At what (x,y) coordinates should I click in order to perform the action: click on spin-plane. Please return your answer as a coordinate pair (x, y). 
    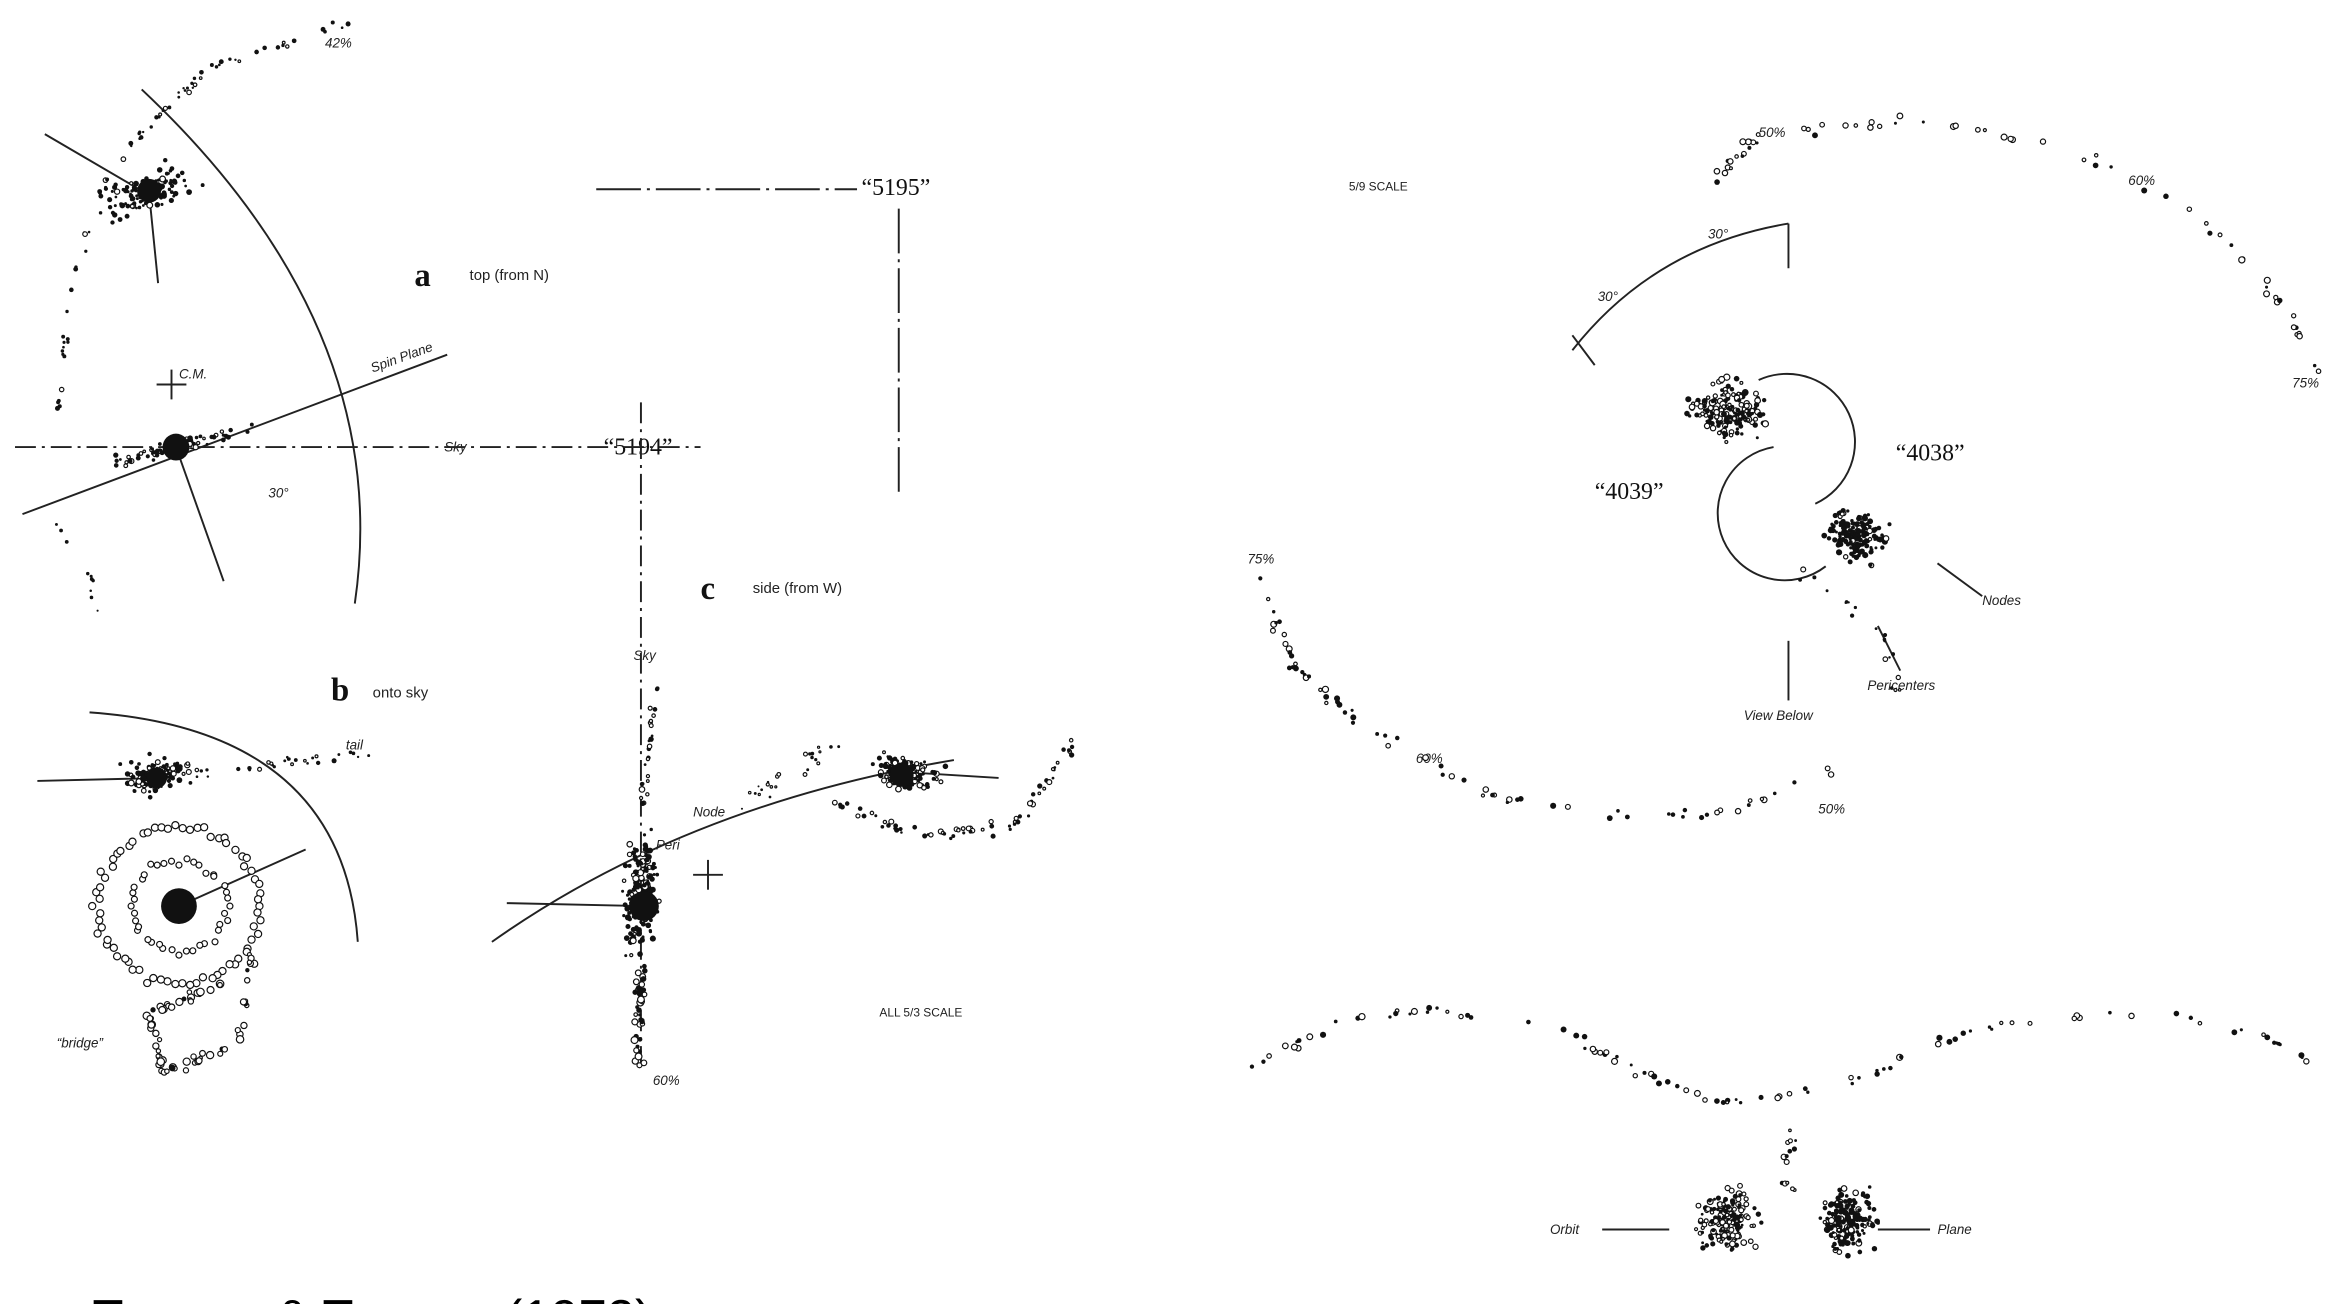
    Looking at the image, I should click on (235, 434).